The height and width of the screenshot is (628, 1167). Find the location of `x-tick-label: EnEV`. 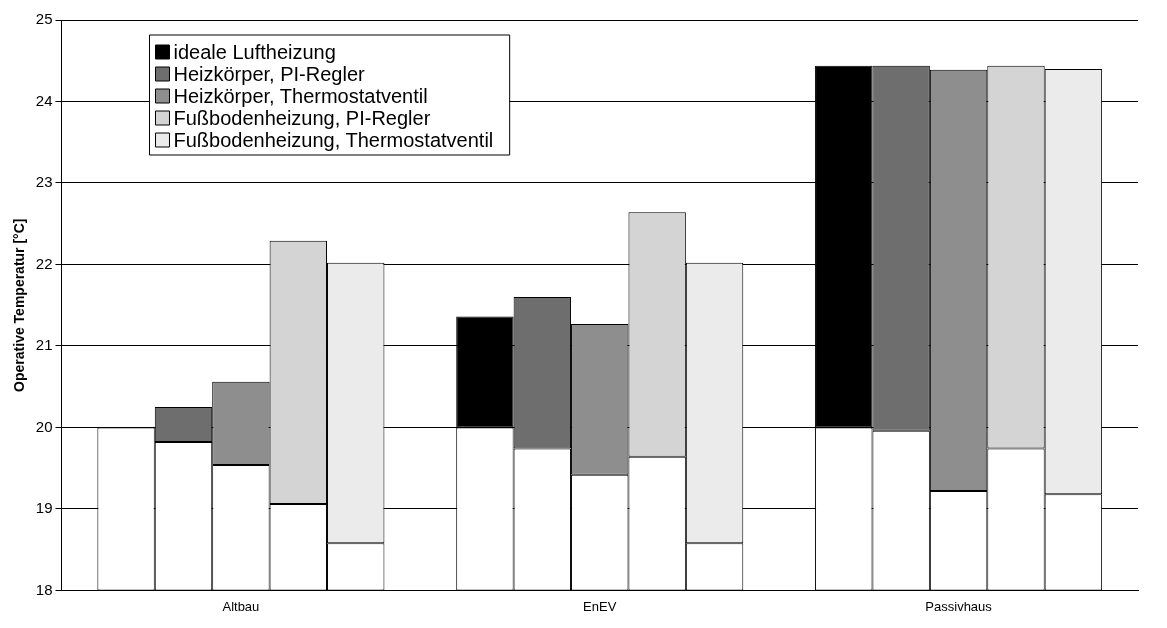

x-tick-label: EnEV is located at coordinates (600, 606).